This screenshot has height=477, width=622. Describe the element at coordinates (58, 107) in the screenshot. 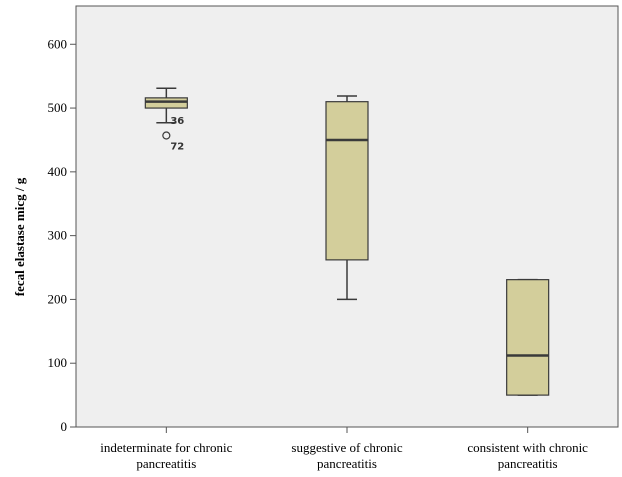

I see `y-tick-label: 500` at that location.